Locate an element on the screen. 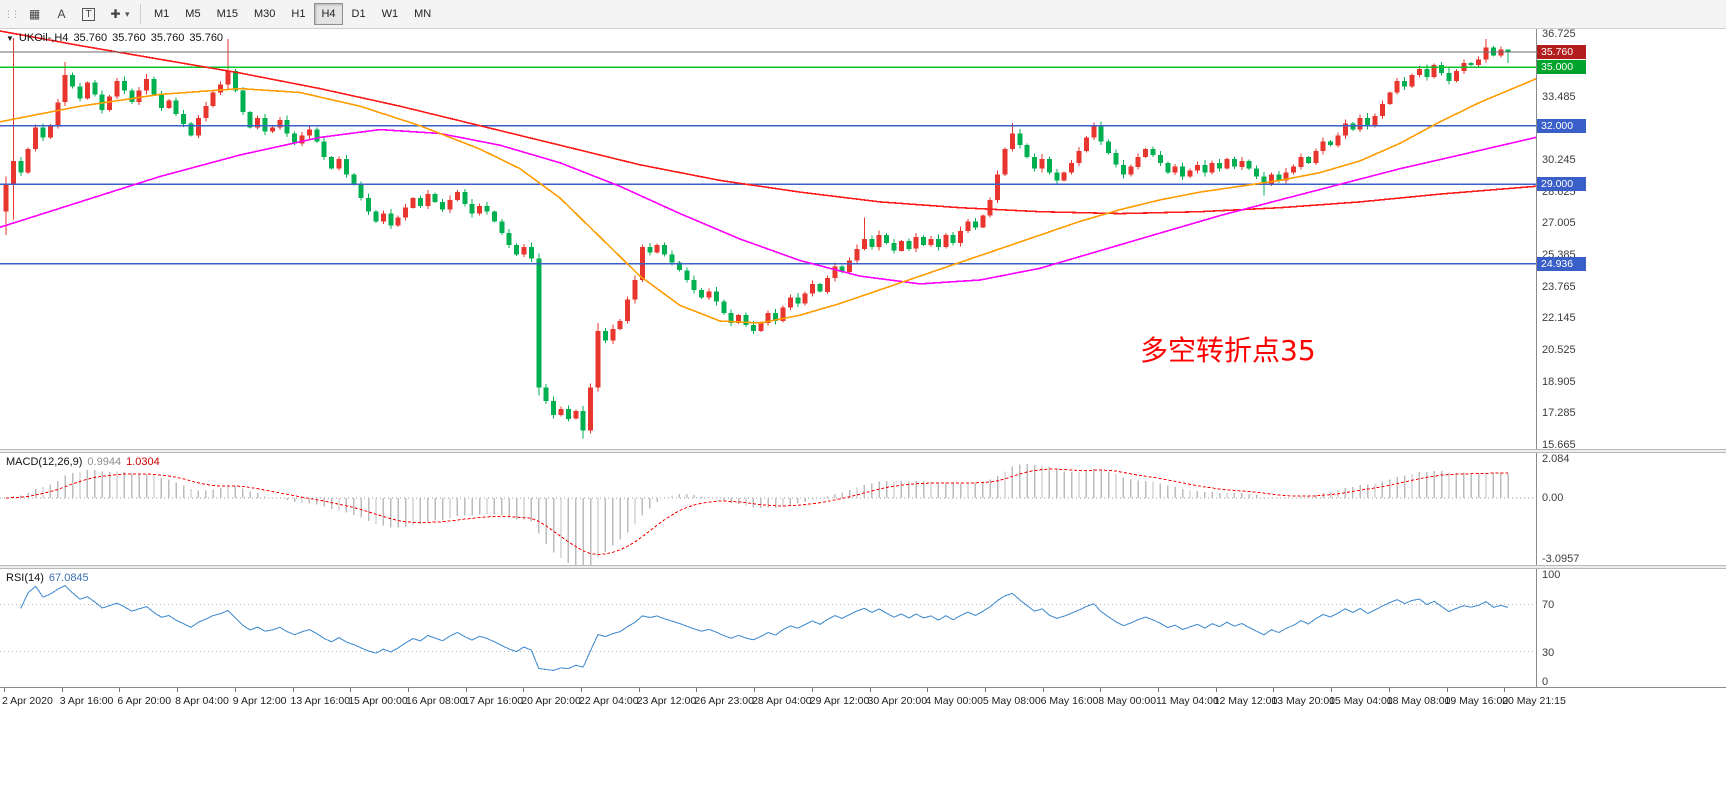 This screenshot has width=1726, height=786. price-tick-label: 23.765 is located at coordinates (1559, 286).